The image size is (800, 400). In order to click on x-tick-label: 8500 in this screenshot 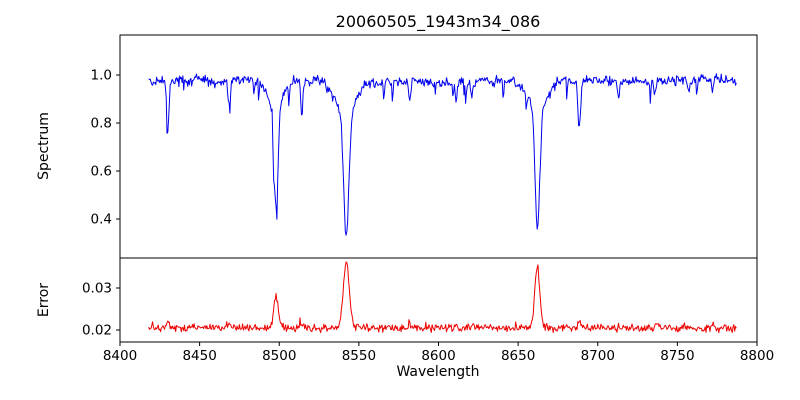, I will do `click(279, 356)`.